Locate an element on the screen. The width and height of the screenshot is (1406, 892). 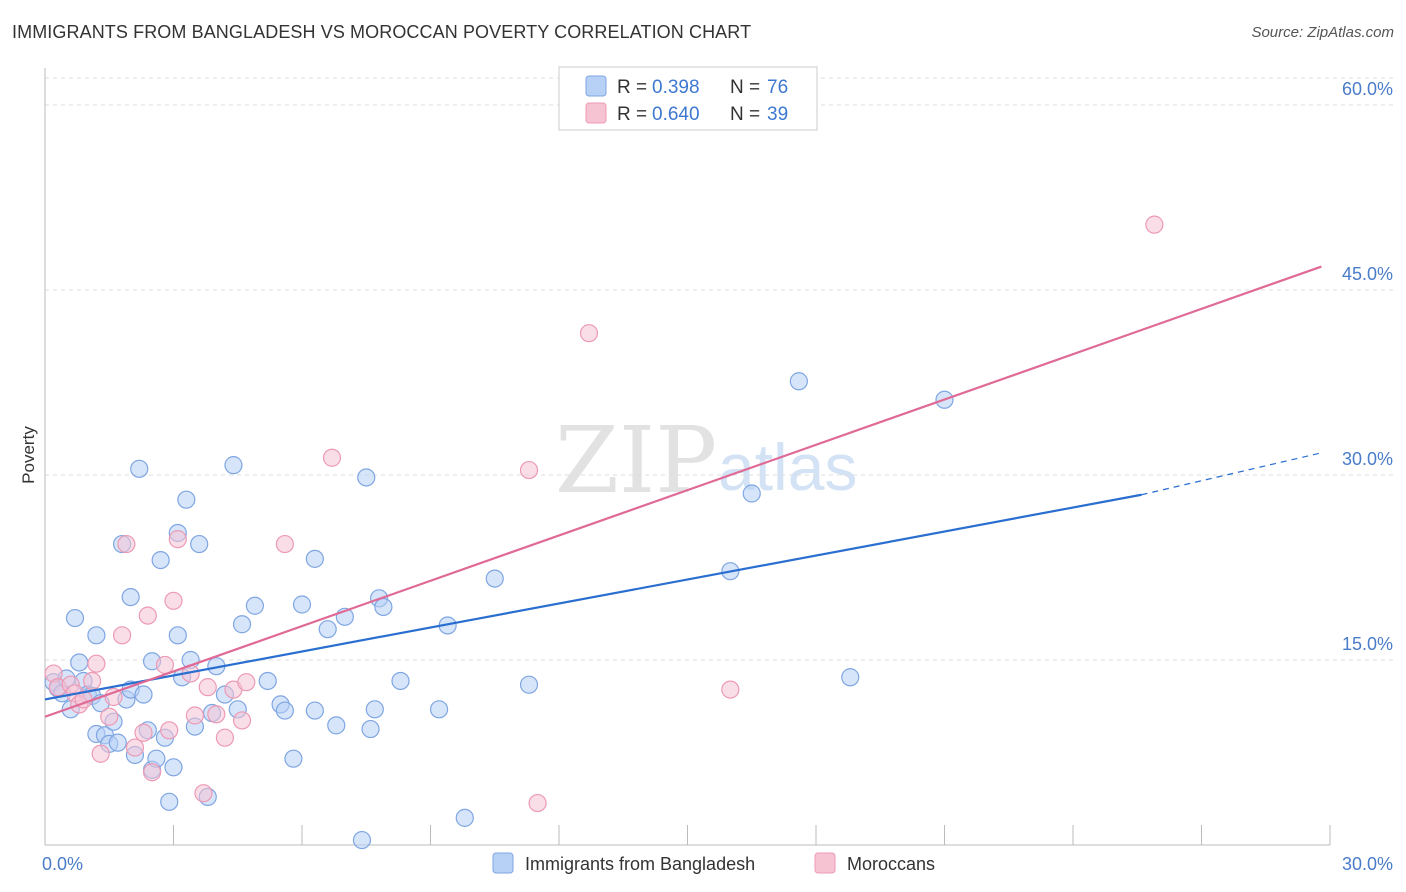
bottom-legend-swatch-bangladesh is located at coordinates (503, 863).